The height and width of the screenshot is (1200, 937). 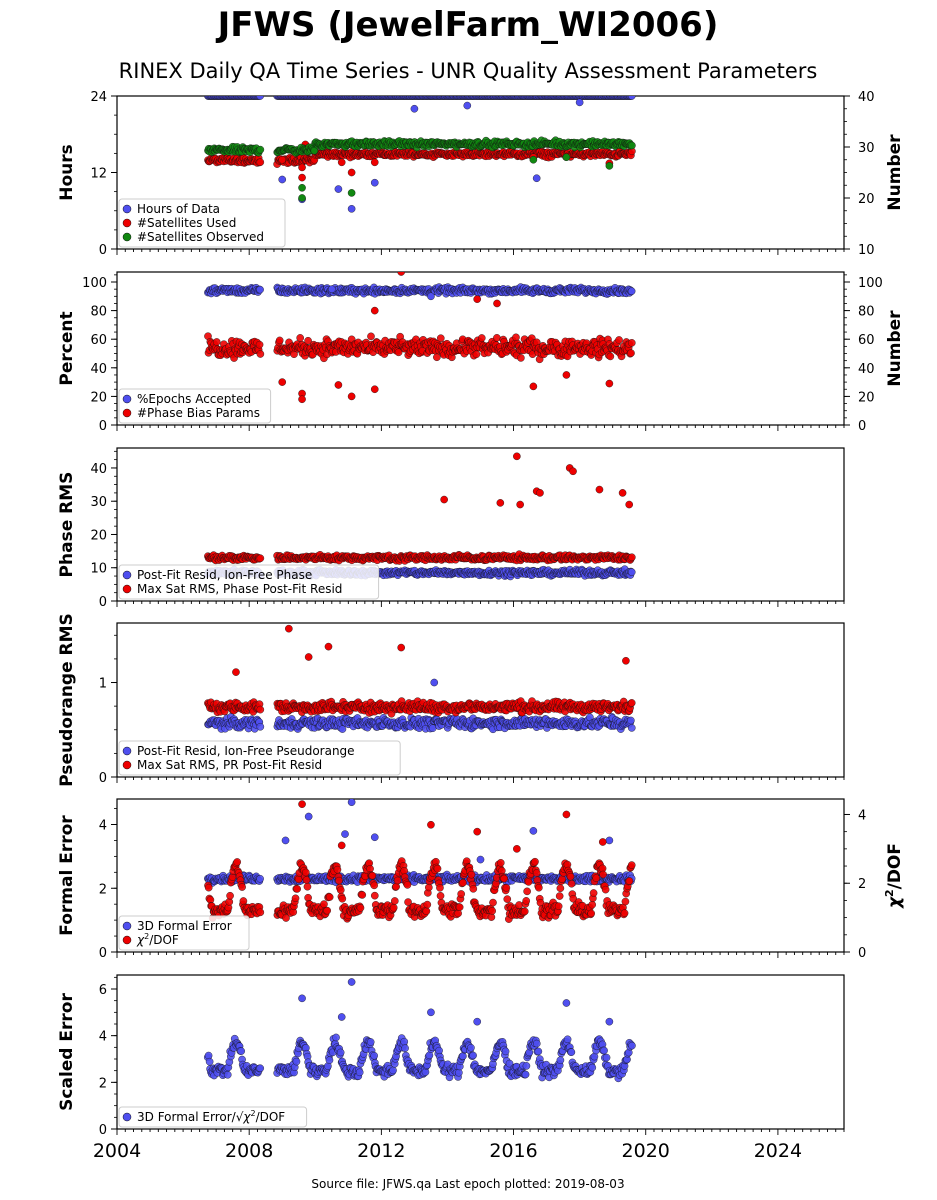 What do you see at coordinates (98, 340) in the screenshot?
I see `y-tick-label: 60` at bounding box center [98, 340].